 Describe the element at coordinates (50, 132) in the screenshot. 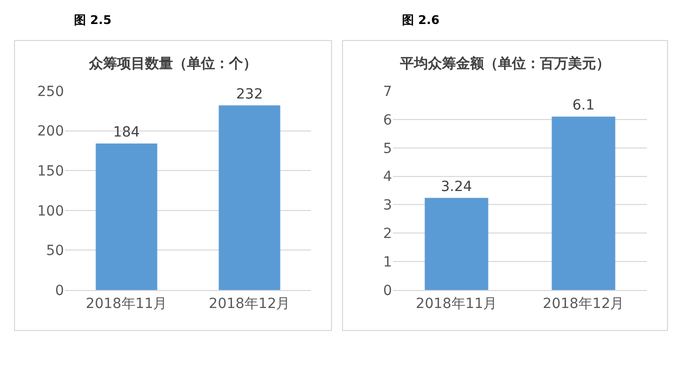

I see `y-tick-label: 200` at that location.